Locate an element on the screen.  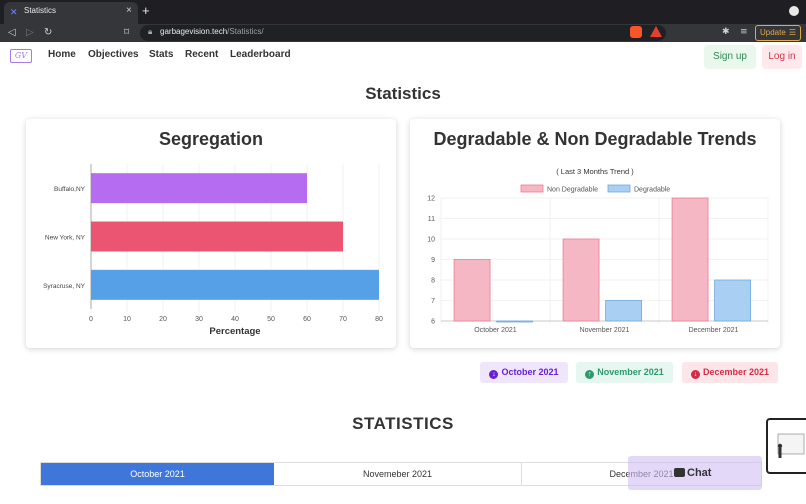
media-queue-icon: ≡ is located at coordinates (744, 32).